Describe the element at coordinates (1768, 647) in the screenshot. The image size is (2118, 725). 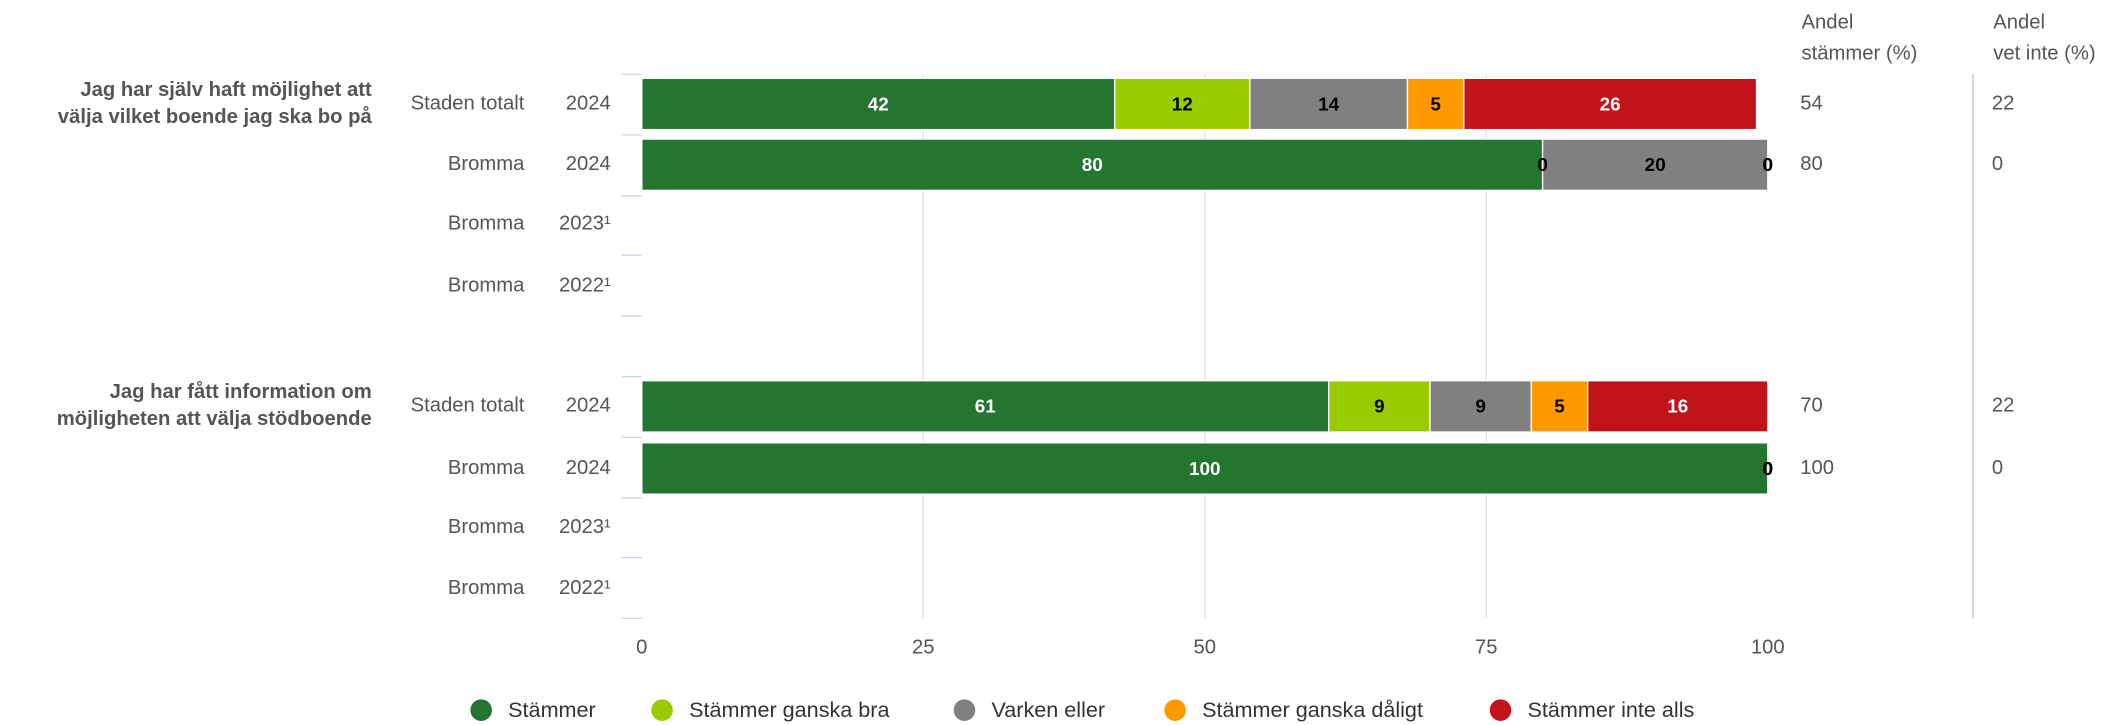
I see `x-tick-label: 100` at that location.